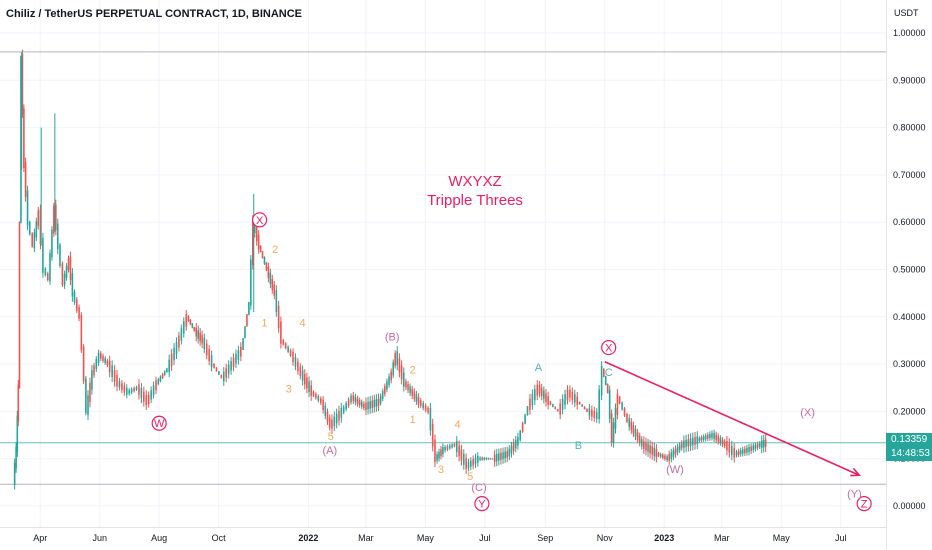 The width and height of the screenshot is (932, 550). Describe the element at coordinates (413, 371) in the screenshot. I see `wave-num-2b: 2` at that location.